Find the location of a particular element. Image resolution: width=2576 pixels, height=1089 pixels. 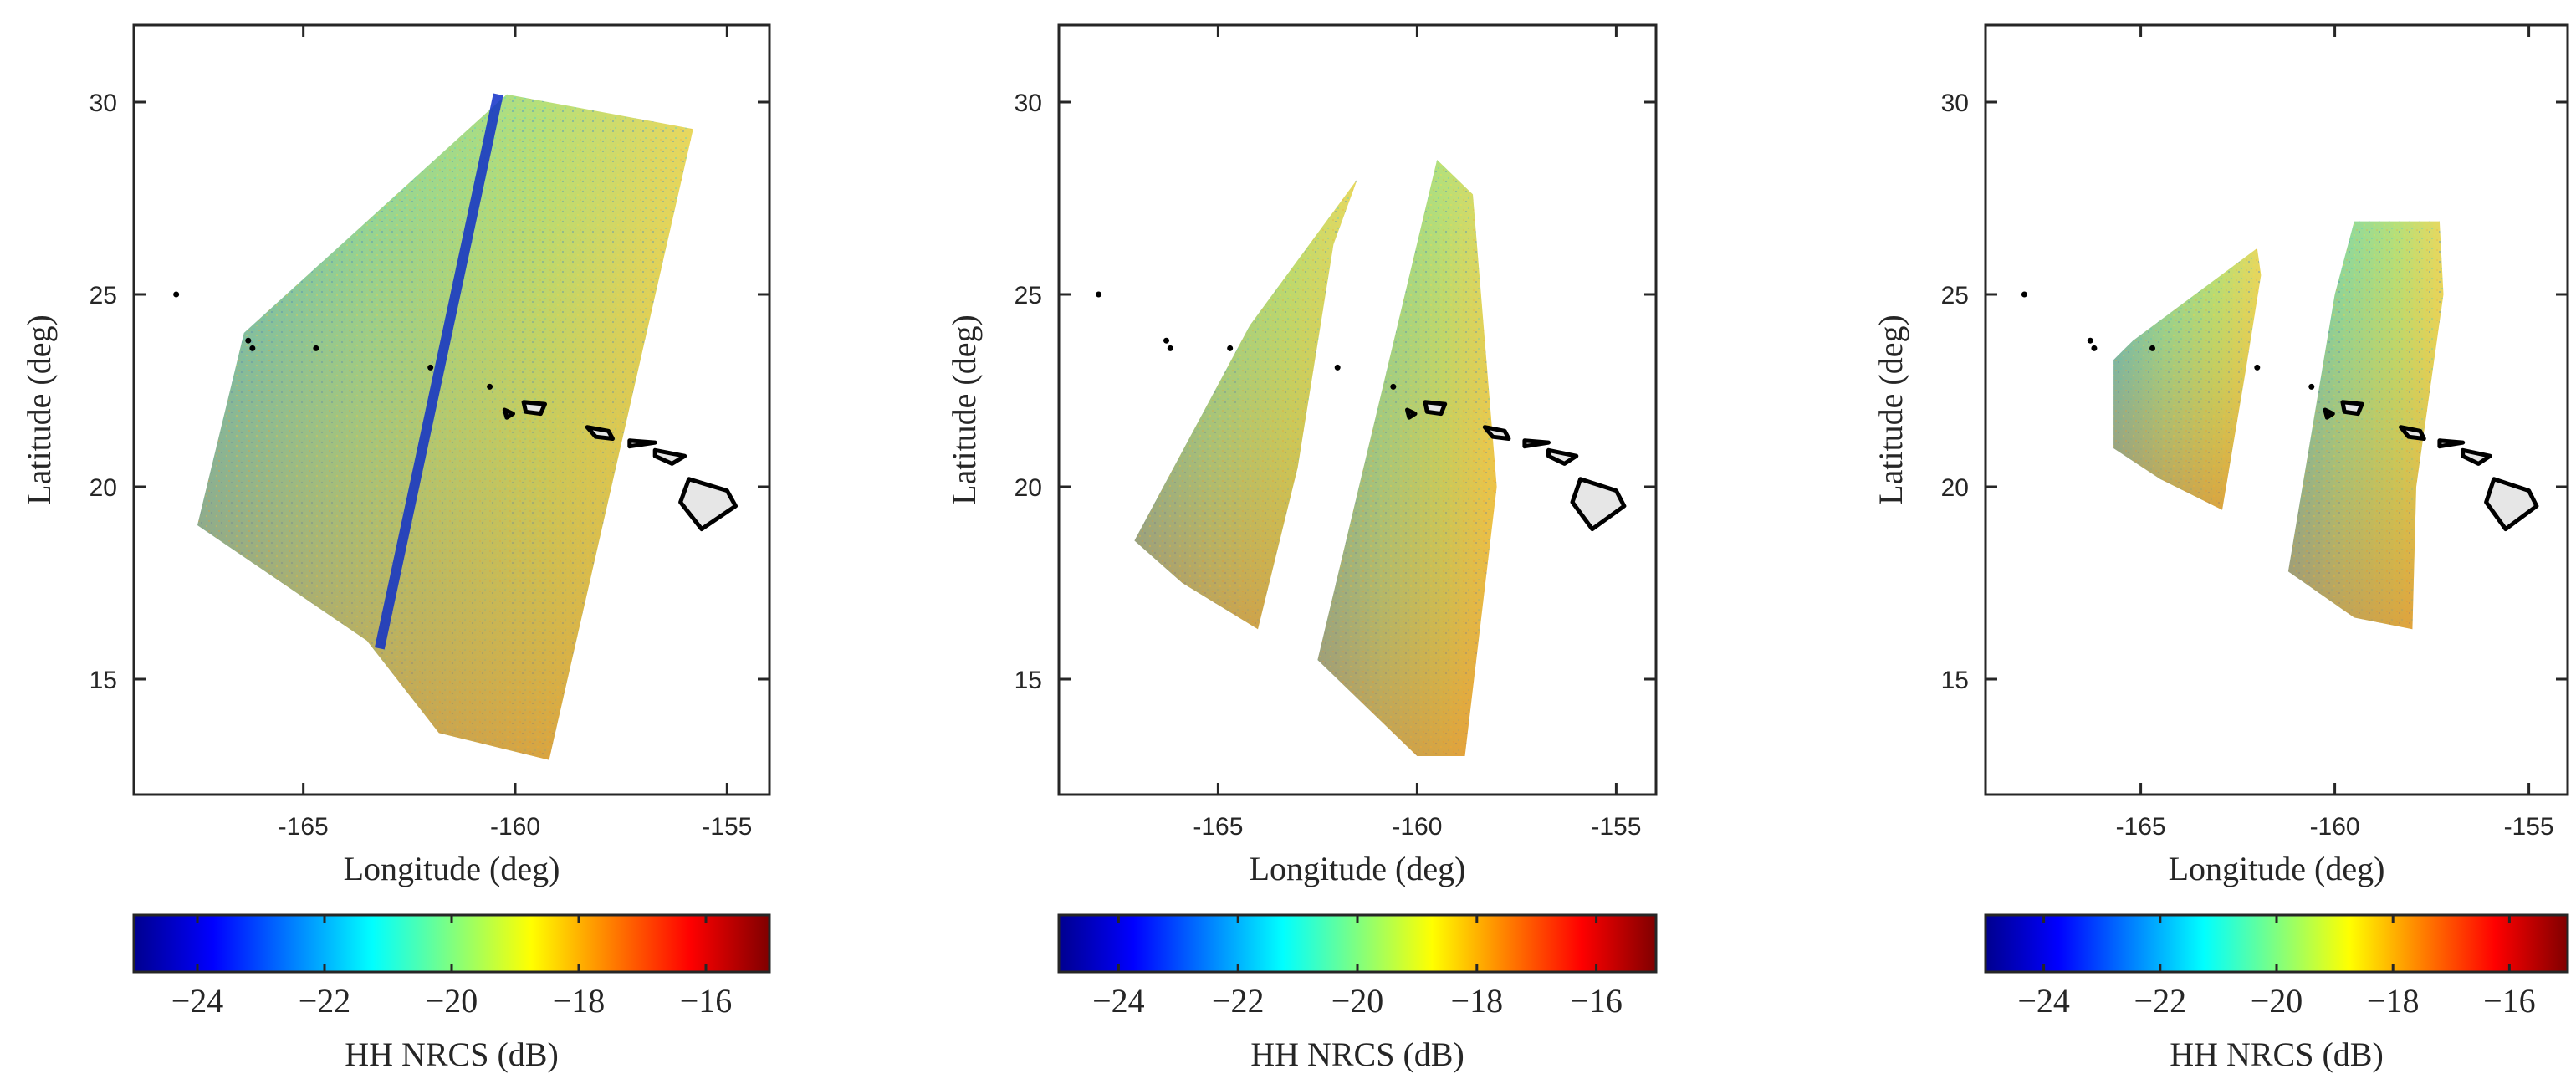

low-backscatter-streak is located at coordinates (438, 372).